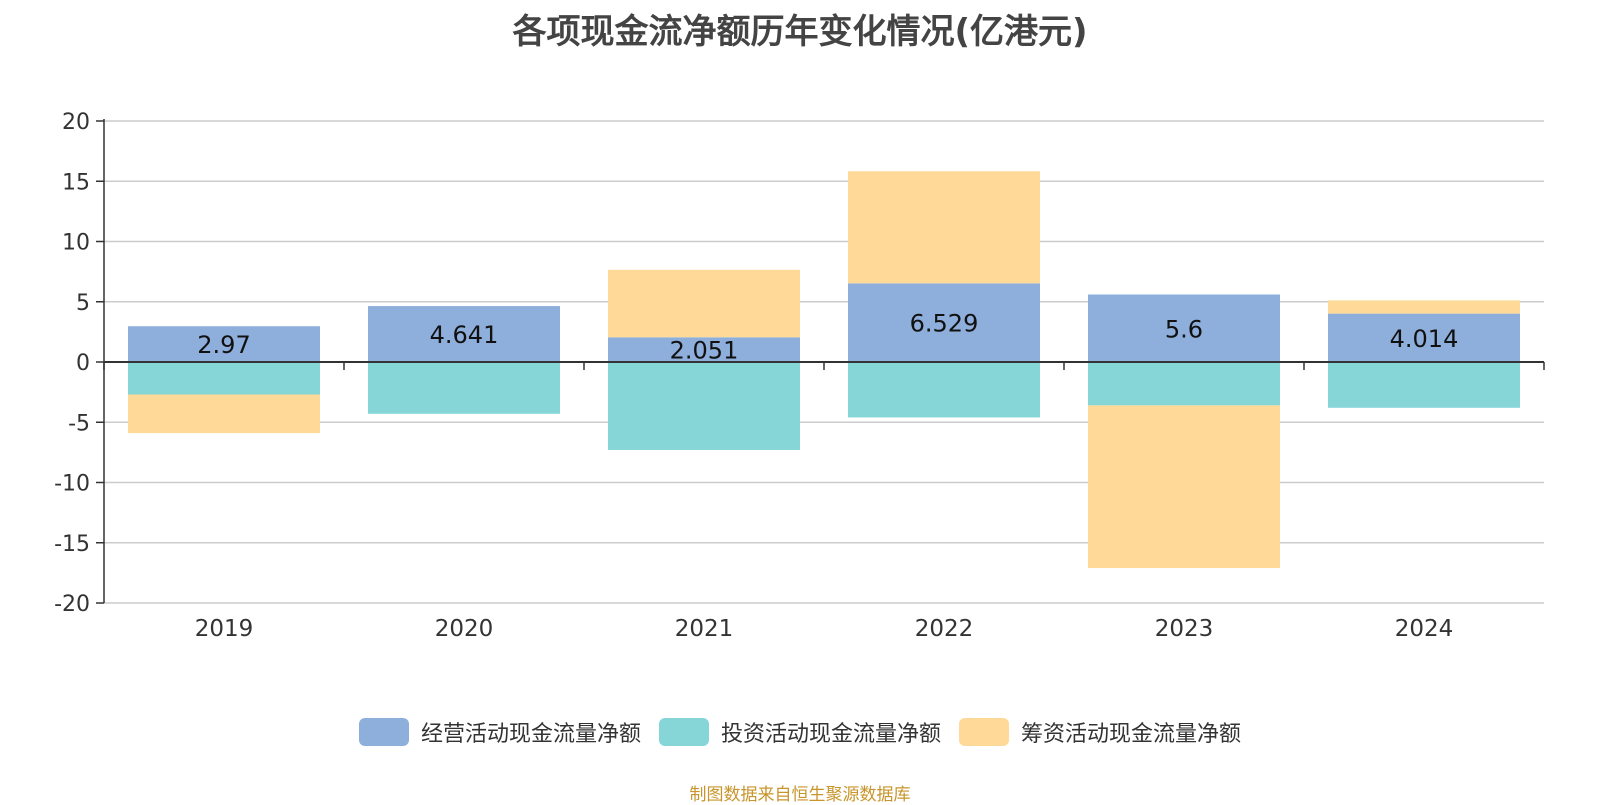 The width and height of the screenshot is (1600, 805). What do you see at coordinates (1131, 734) in the screenshot?
I see `legend-label-financing: 筹资活动现金流量净额` at bounding box center [1131, 734].